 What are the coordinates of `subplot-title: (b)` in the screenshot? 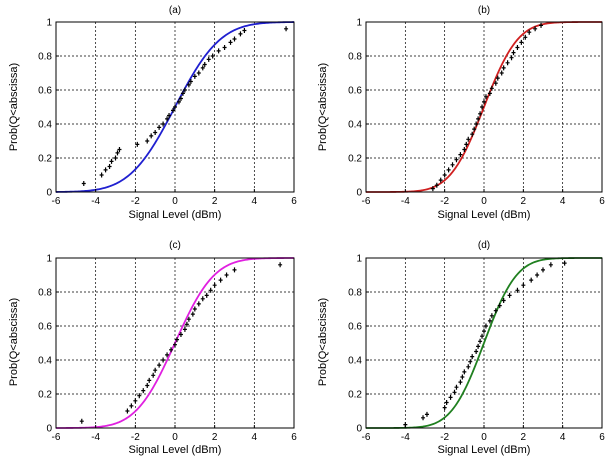 It's located at (484, 10).